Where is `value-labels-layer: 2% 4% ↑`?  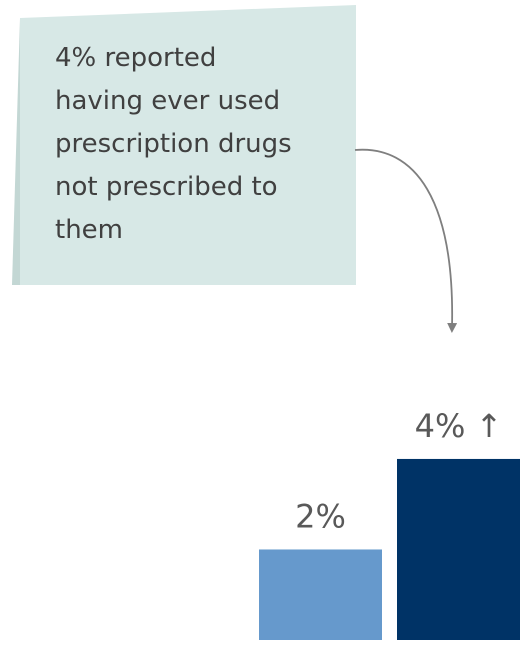
value-labels-layer: 2% 4% ↑ is located at coordinates (398, 471).